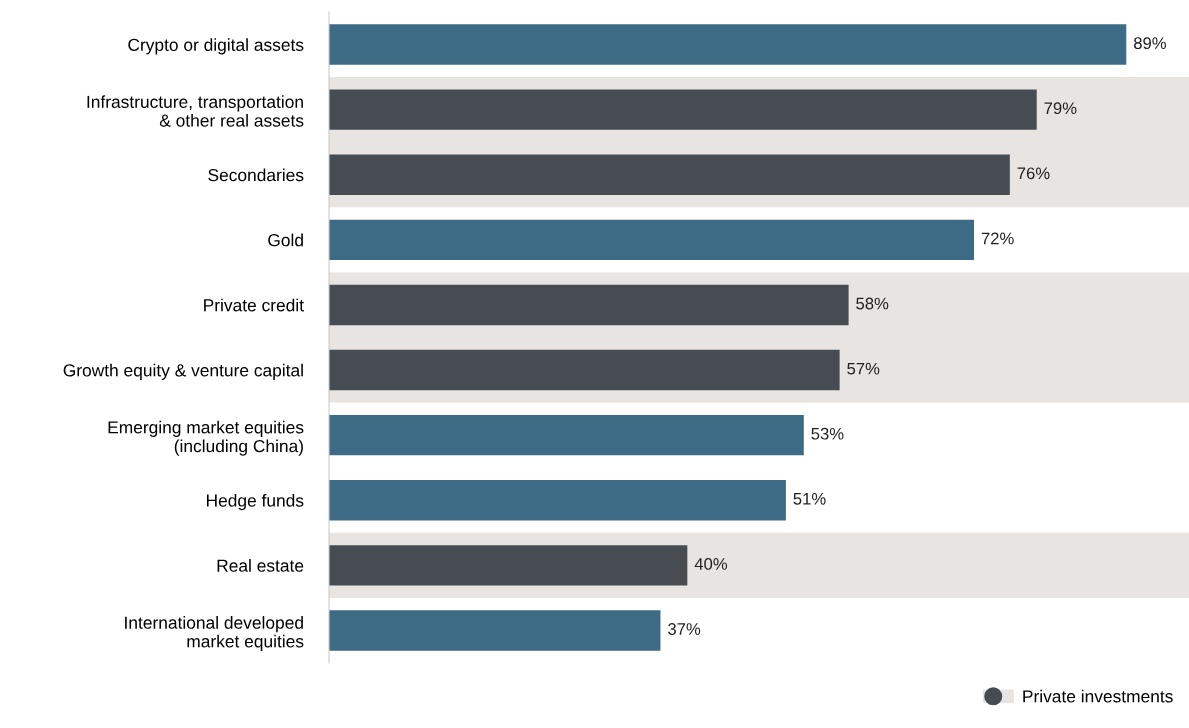 Image resolution: width=1189 pixels, height=728 pixels. Describe the element at coordinates (997, 238) in the screenshot. I see `data-label: 72%` at that location.